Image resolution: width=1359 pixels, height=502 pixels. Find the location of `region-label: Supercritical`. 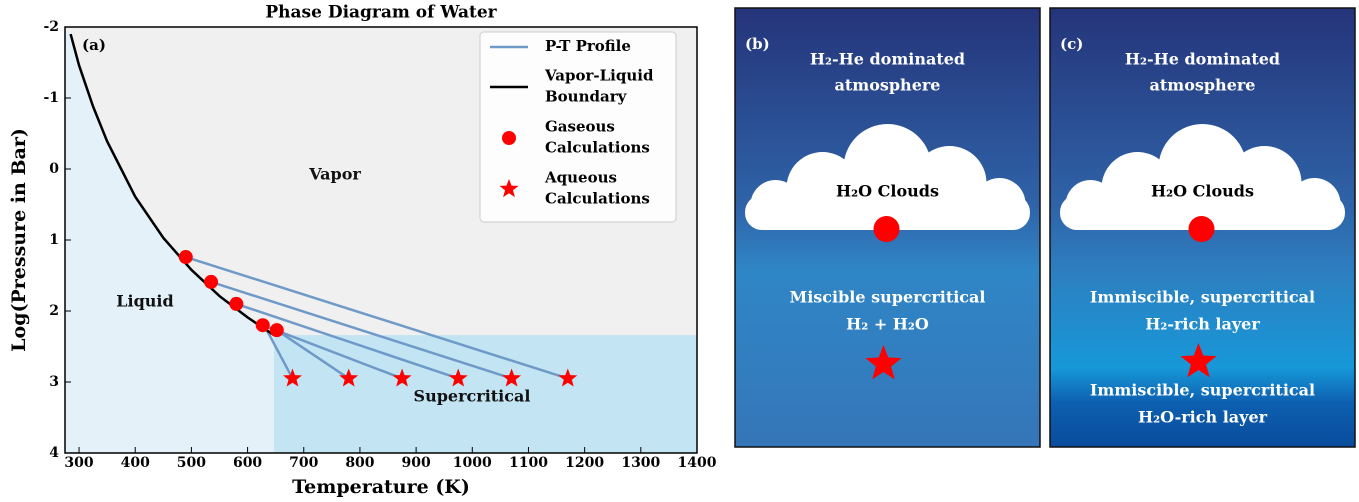

region-label: Supercritical is located at coordinates (472, 396).